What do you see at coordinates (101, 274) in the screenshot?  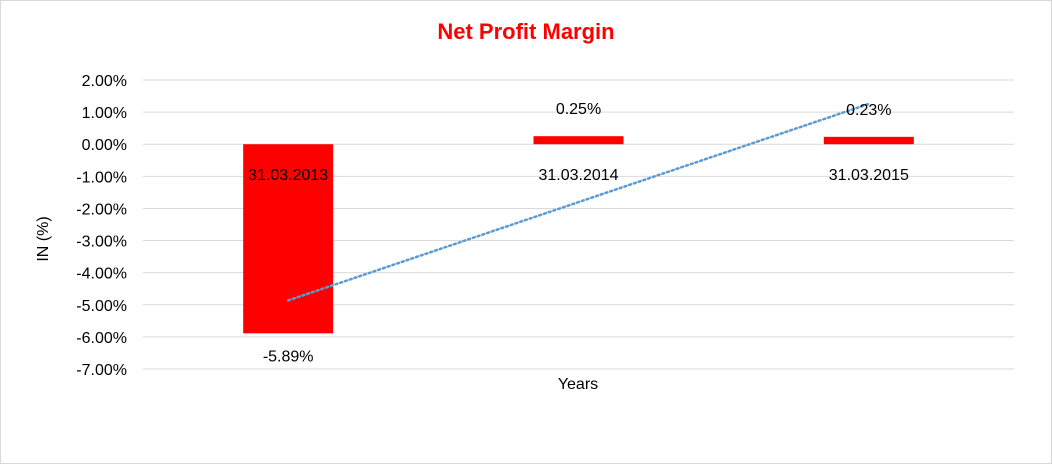 I see `y-tick-label: -4.00%` at bounding box center [101, 274].